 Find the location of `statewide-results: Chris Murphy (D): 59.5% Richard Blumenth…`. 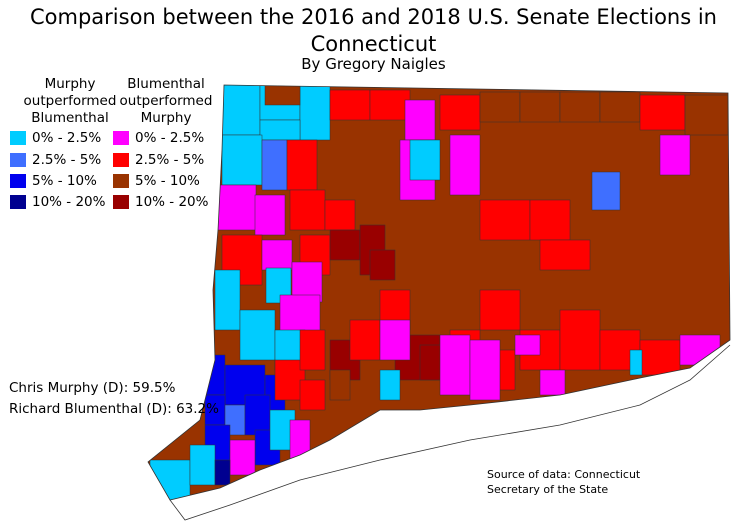

statewide-results: Chris Murphy (D): 59.5% Richard Blumenth… is located at coordinates (114, 399).